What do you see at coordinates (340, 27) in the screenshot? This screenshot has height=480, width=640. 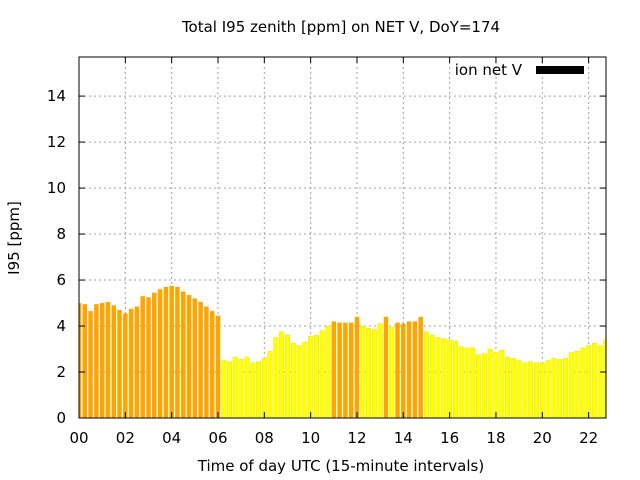 I see `chart-title: Total I95 zenith [ppm] on NET V, DoY=174` at bounding box center [340, 27].